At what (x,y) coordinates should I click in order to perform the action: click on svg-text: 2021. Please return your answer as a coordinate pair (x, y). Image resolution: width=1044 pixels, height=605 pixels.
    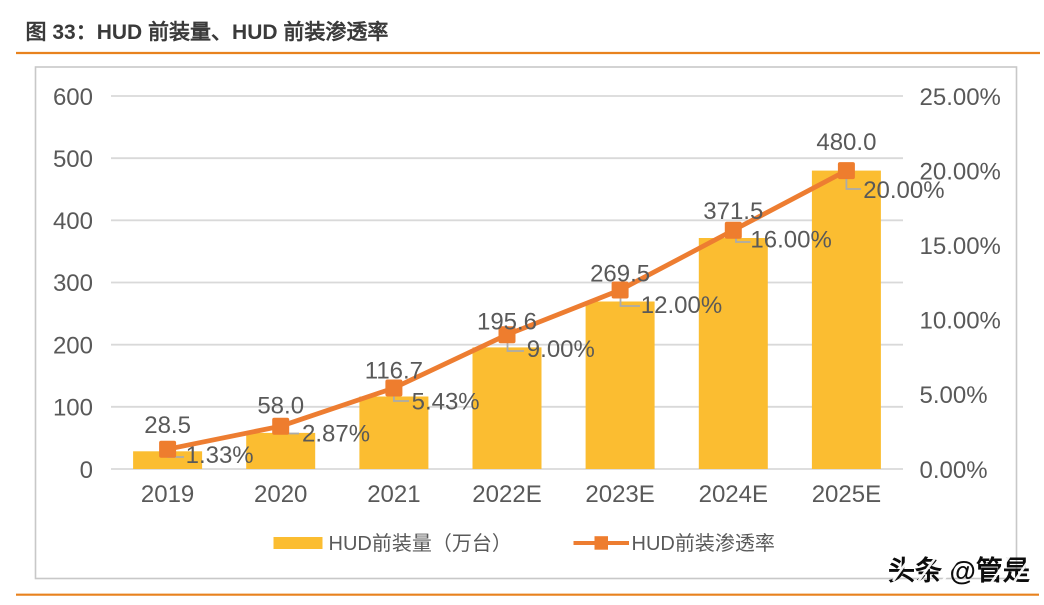
    Looking at the image, I should click on (393, 494).